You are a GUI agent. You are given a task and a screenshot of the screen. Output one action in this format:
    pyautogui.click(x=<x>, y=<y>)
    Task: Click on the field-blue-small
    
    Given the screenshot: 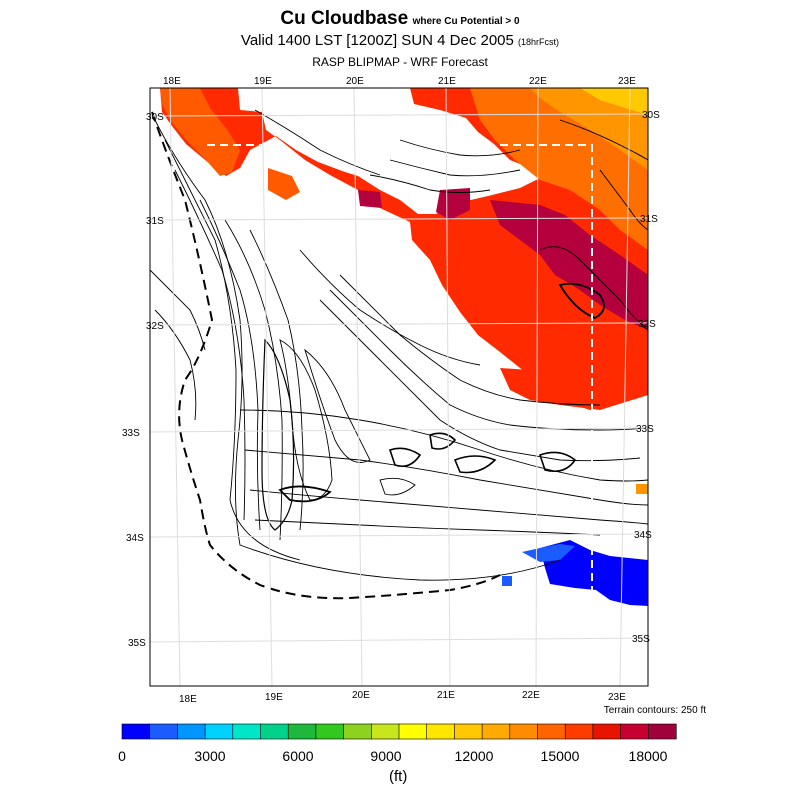 What is the action you would take?
    pyautogui.click(x=507, y=581)
    